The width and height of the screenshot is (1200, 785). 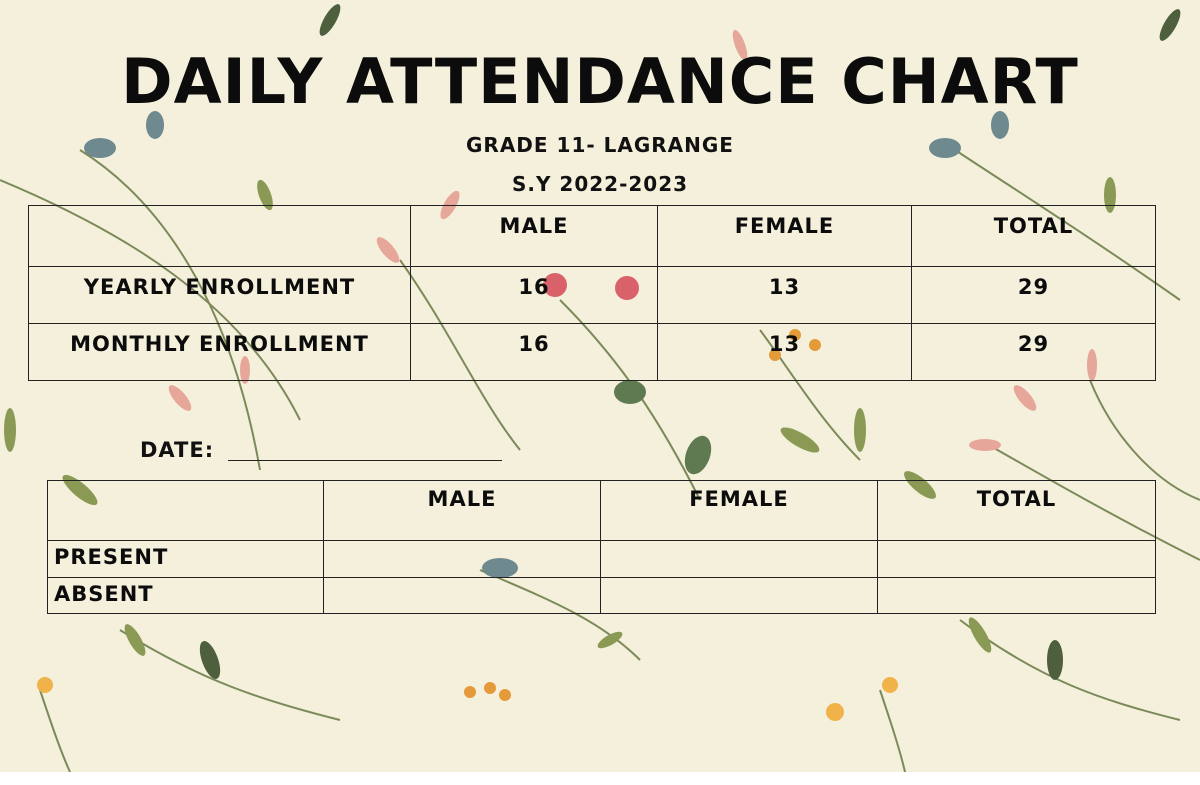 I want to click on table-row: YEARLY ENROLLMENT 16 13 29, so click(x=592, y=295).